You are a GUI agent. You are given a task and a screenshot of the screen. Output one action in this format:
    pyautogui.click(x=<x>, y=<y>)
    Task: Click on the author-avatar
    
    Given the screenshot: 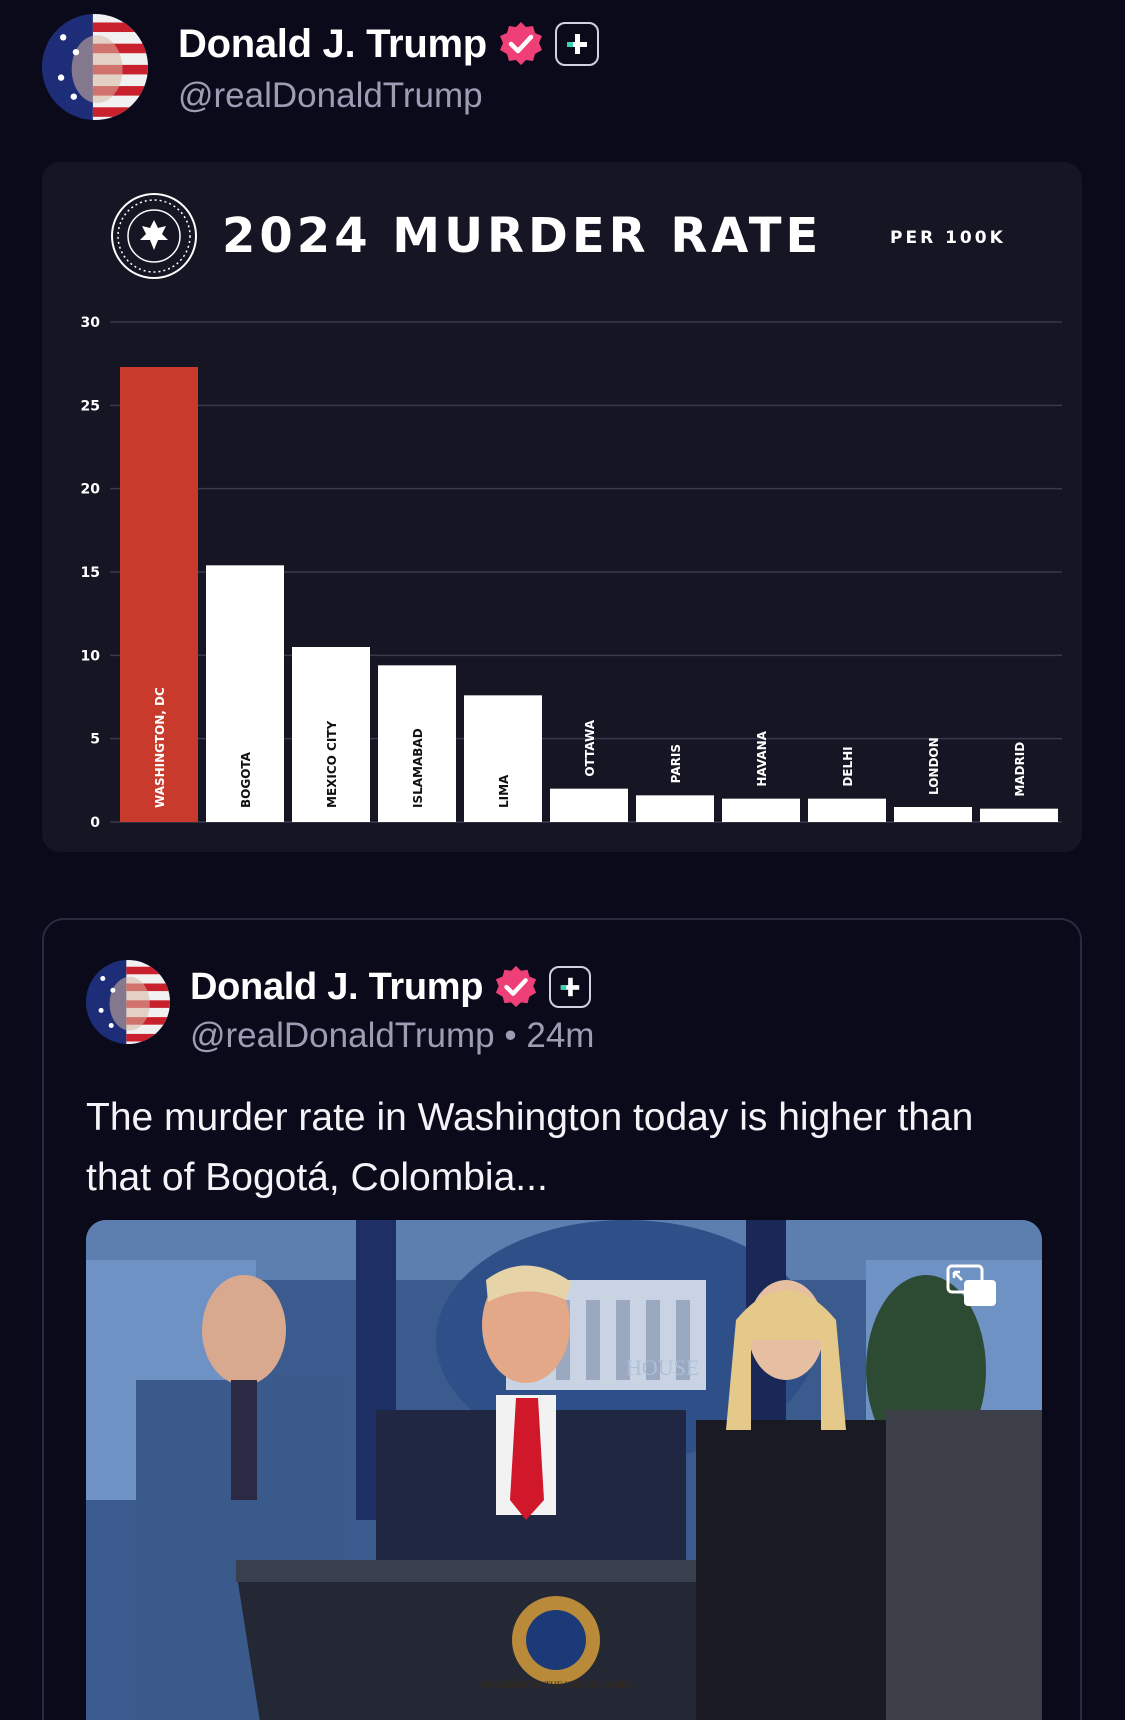 What is the action you would take?
    pyautogui.click(x=95, y=67)
    